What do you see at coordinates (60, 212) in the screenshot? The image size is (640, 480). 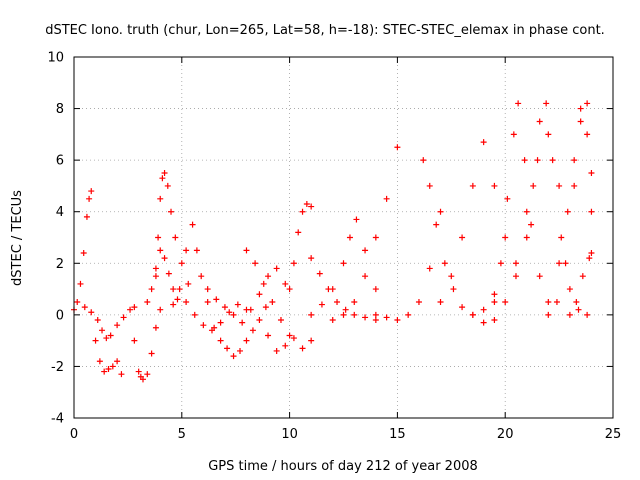 I see `y-tick-label: 4` at bounding box center [60, 212].